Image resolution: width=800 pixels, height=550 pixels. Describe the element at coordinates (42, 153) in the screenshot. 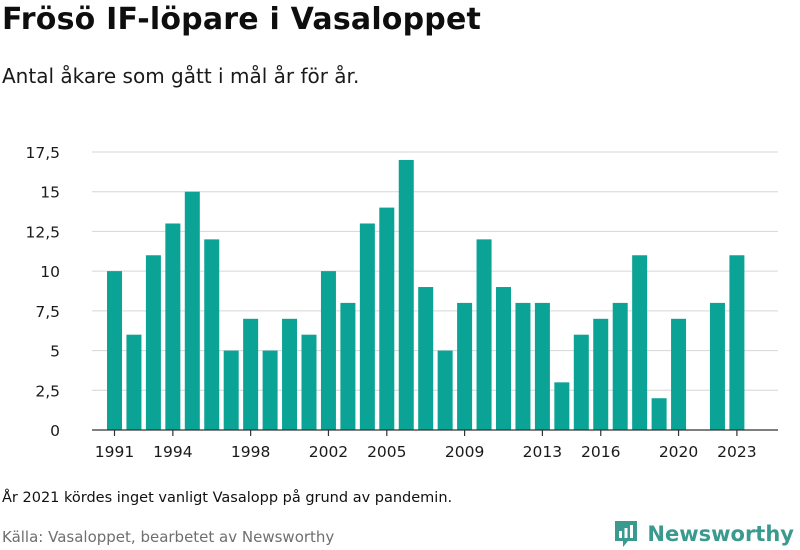

I see `y-tick-label: 17,5` at that location.